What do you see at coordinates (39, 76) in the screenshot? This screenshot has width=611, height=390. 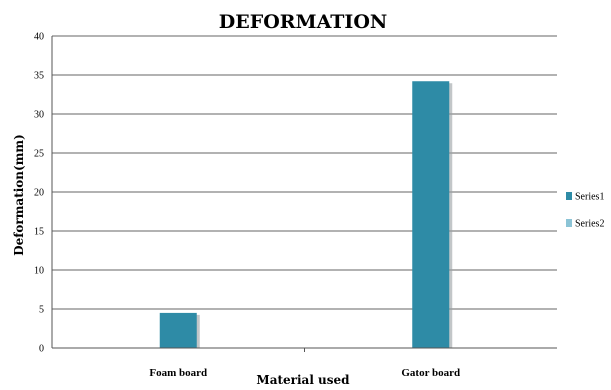 I see `y-tick-label: 35` at bounding box center [39, 76].